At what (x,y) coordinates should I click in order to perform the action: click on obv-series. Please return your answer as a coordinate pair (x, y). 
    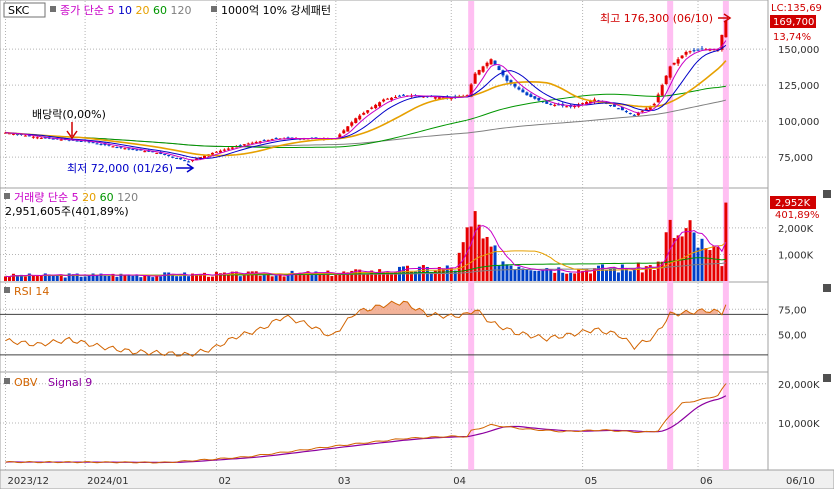
    Looking at the image, I should click on (366, 423).